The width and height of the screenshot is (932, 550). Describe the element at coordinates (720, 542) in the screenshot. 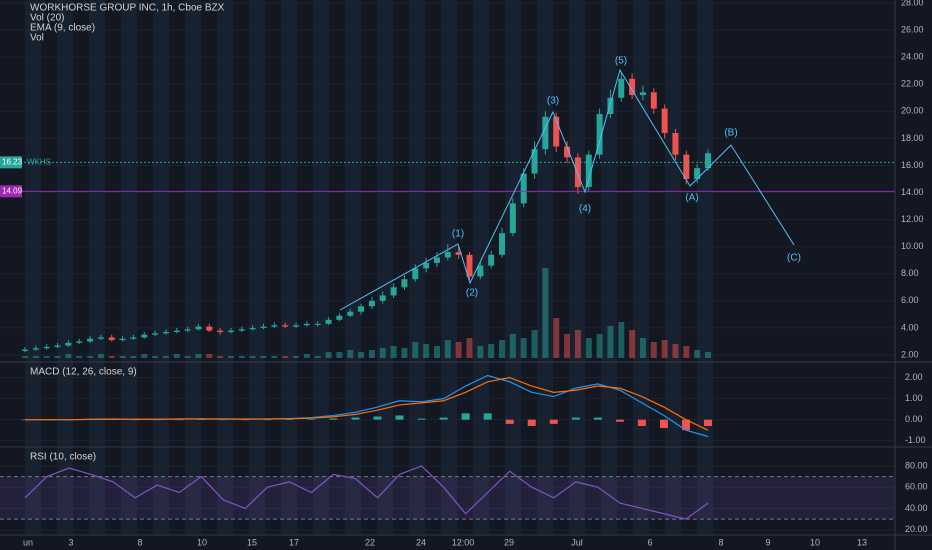

I see `x-tick-label: 8` at that location.